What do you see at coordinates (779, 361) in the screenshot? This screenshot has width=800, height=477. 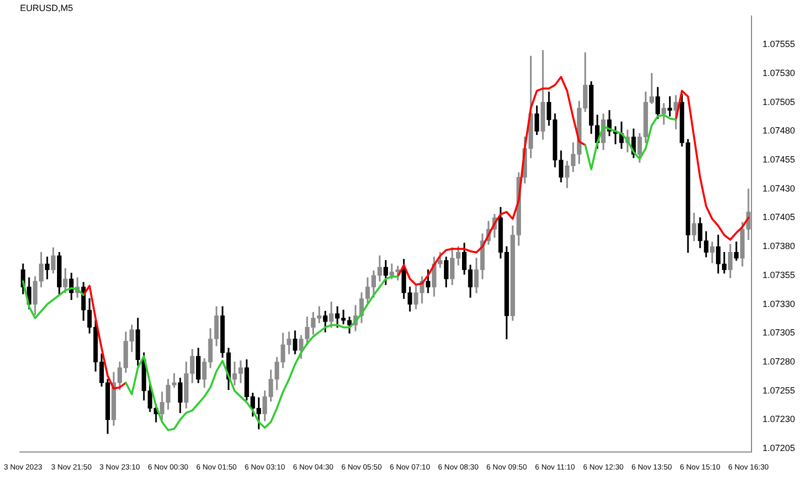 I see `y-tick-label: 1.07280` at bounding box center [779, 361].